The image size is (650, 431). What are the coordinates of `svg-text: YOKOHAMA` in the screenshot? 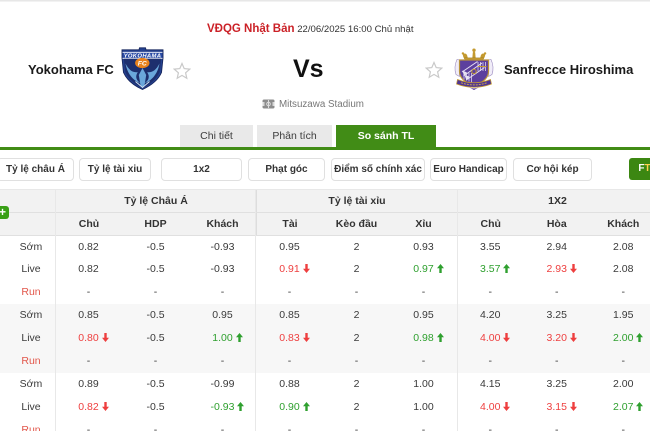 It's located at (142, 56).